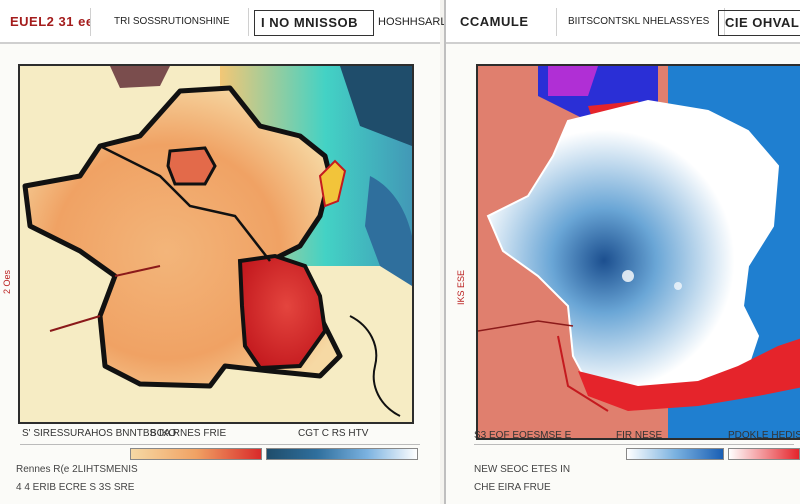 This screenshot has height=504, width=800. Describe the element at coordinates (178, 22) in the screenshot. I see `left-tab-1: TRI SOSSRUTIONSHINE` at that location.